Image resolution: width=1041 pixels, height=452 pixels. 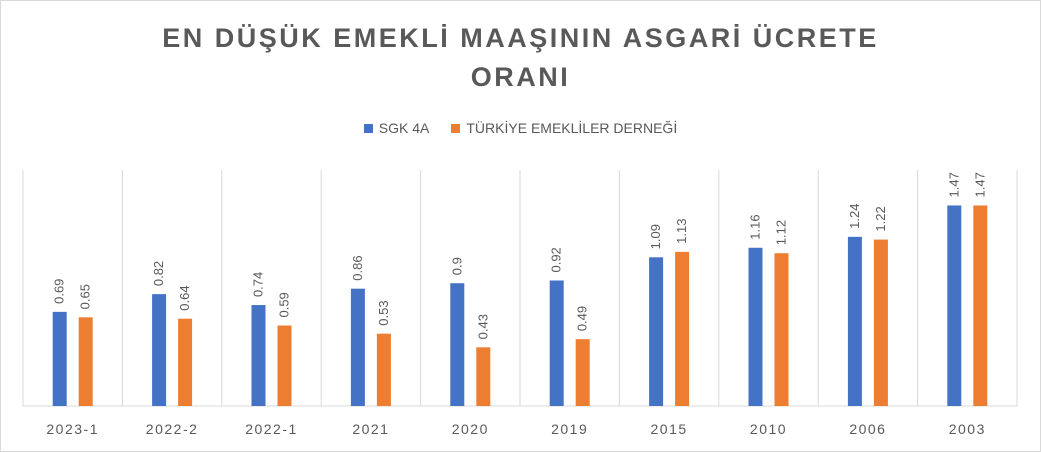 I want to click on data-label-series-2: 0.59, so click(x=284, y=304).